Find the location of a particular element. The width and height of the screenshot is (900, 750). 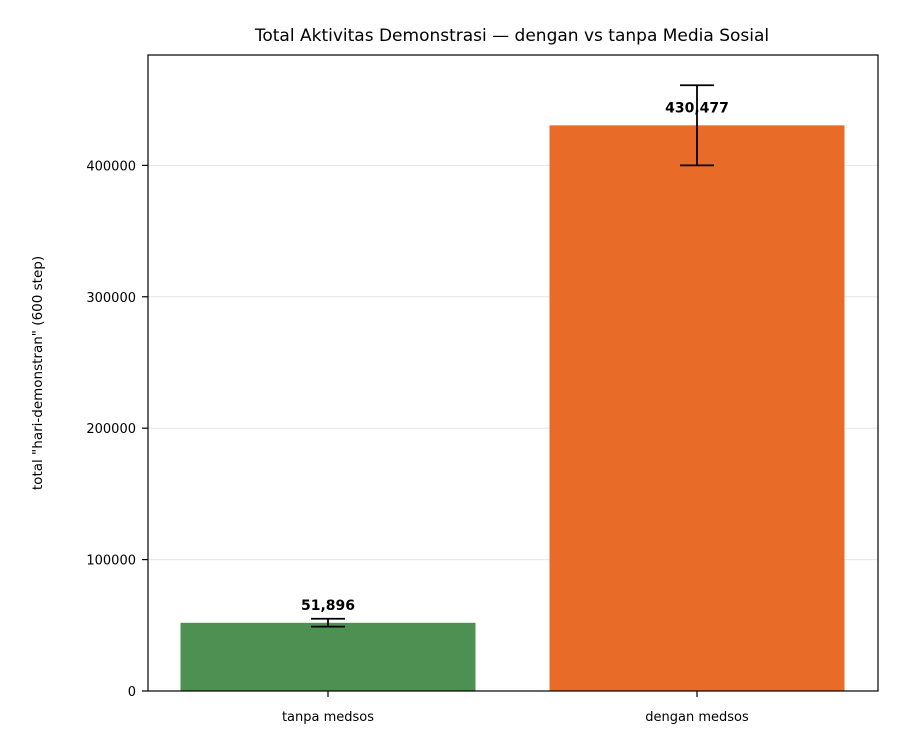

y-tick-label: 400000 is located at coordinates (111, 166).